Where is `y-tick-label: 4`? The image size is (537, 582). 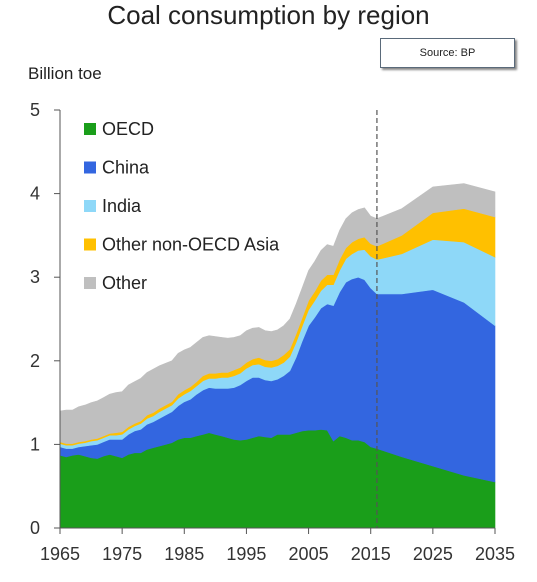 y-tick-label: 4 is located at coordinates (35, 194).